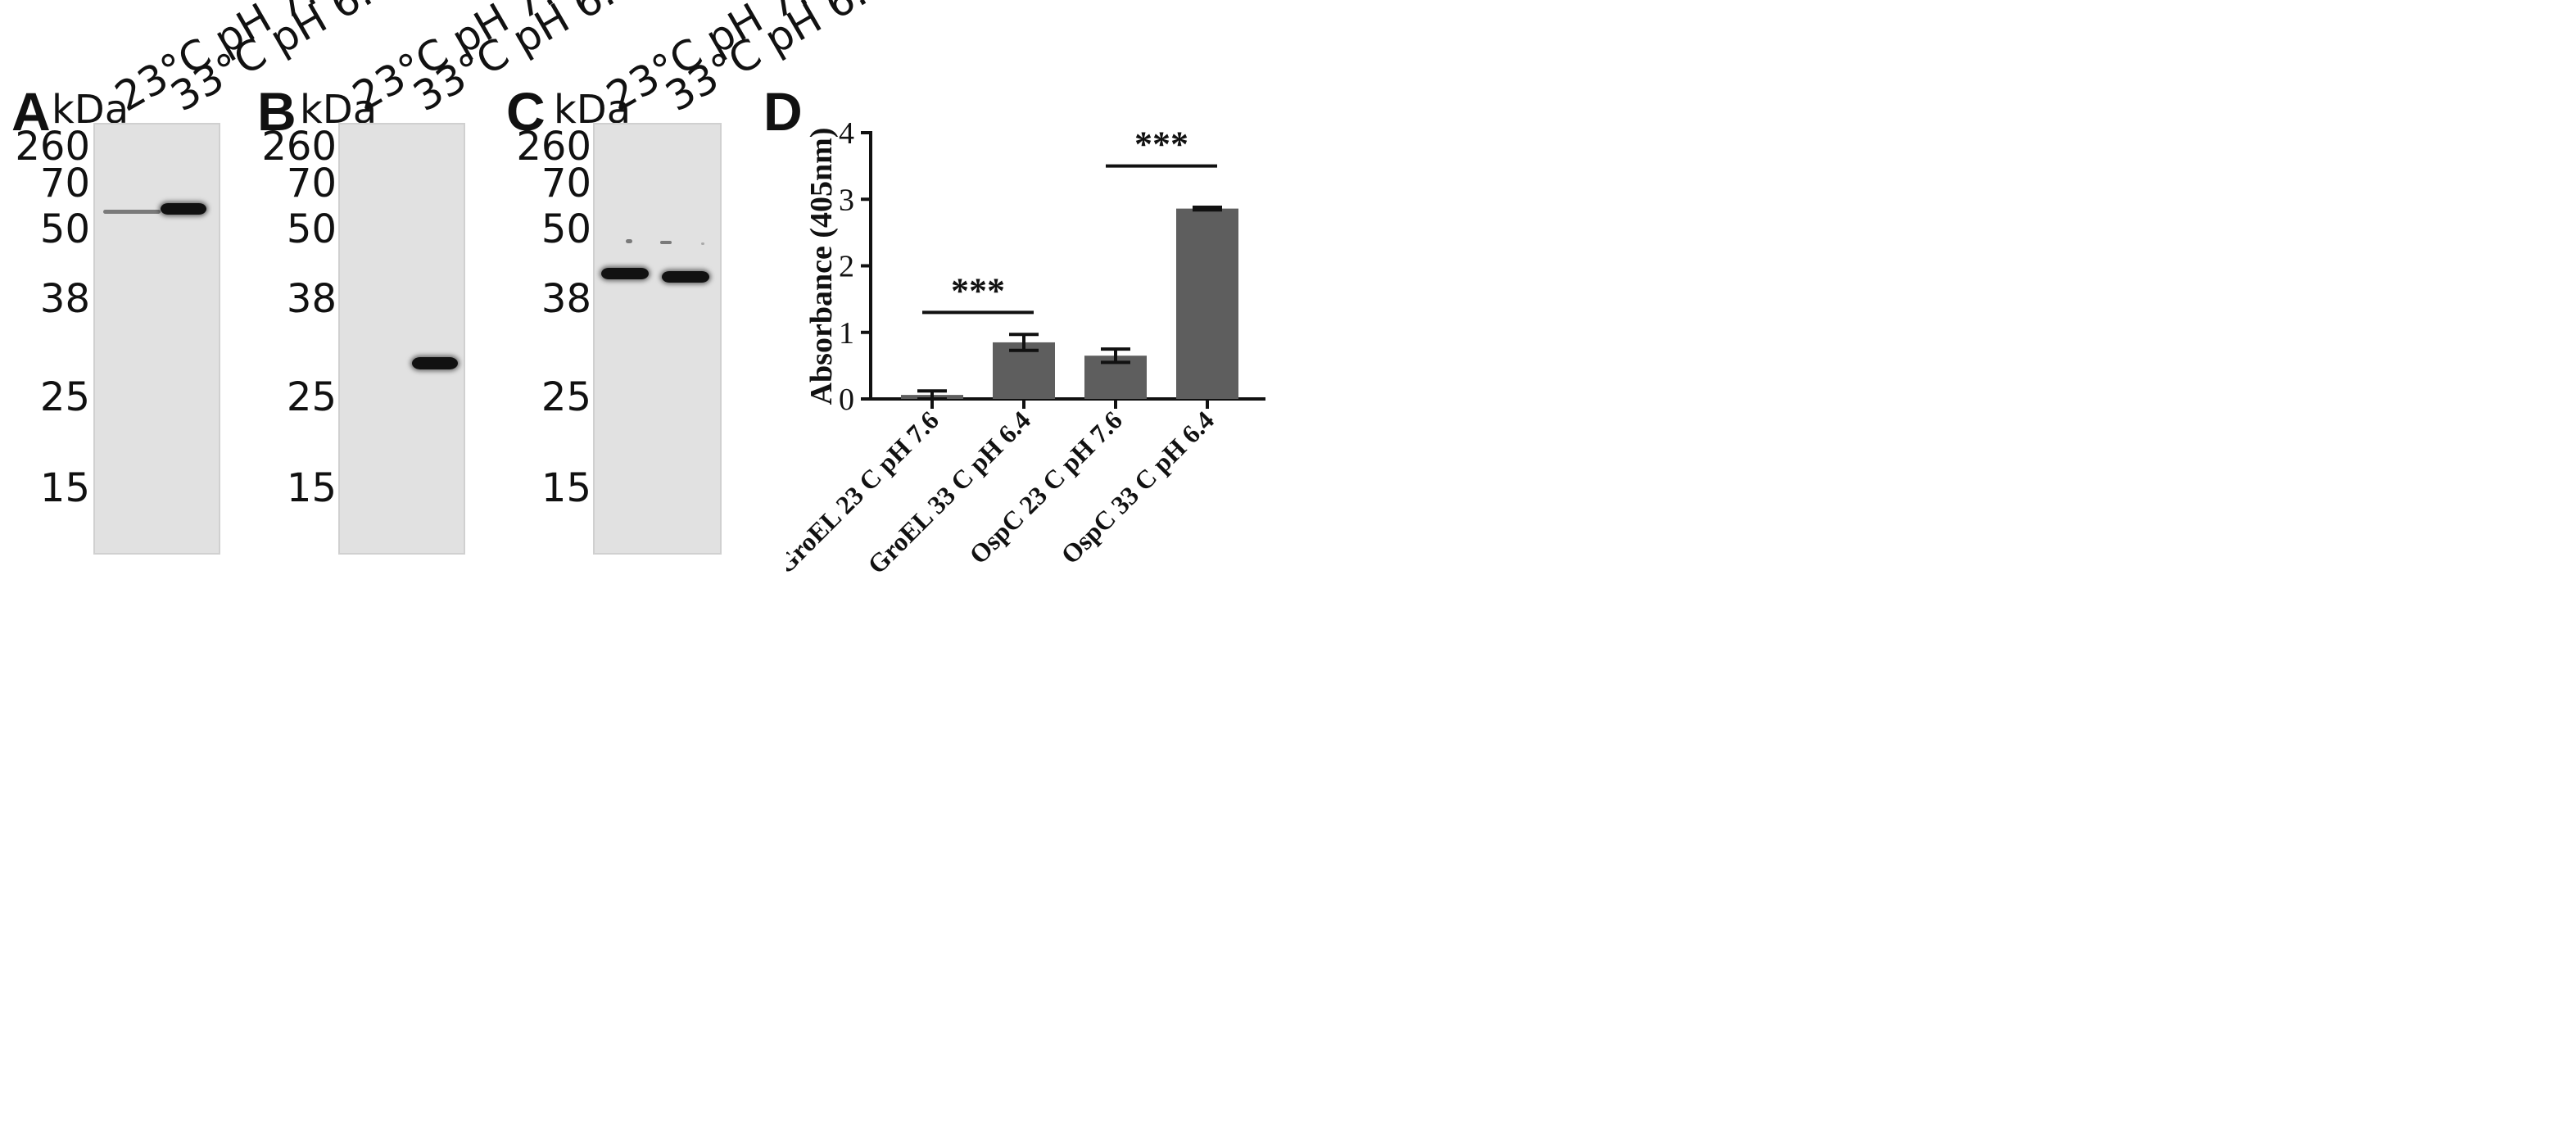  Describe the element at coordinates (566, 183) in the screenshot. I see `panel-c-marker-70: 70` at that location.